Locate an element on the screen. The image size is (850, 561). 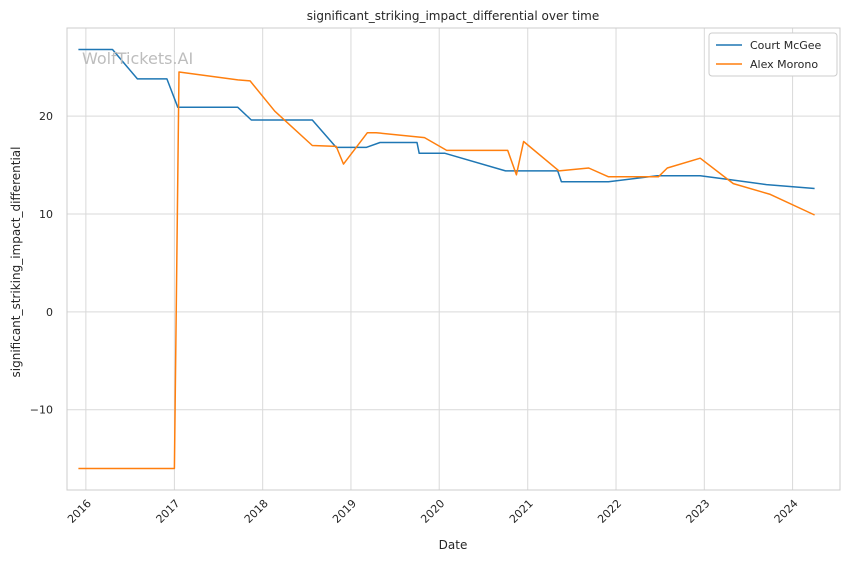
watermark: WolfTickets.AI is located at coordinates (137, 58).